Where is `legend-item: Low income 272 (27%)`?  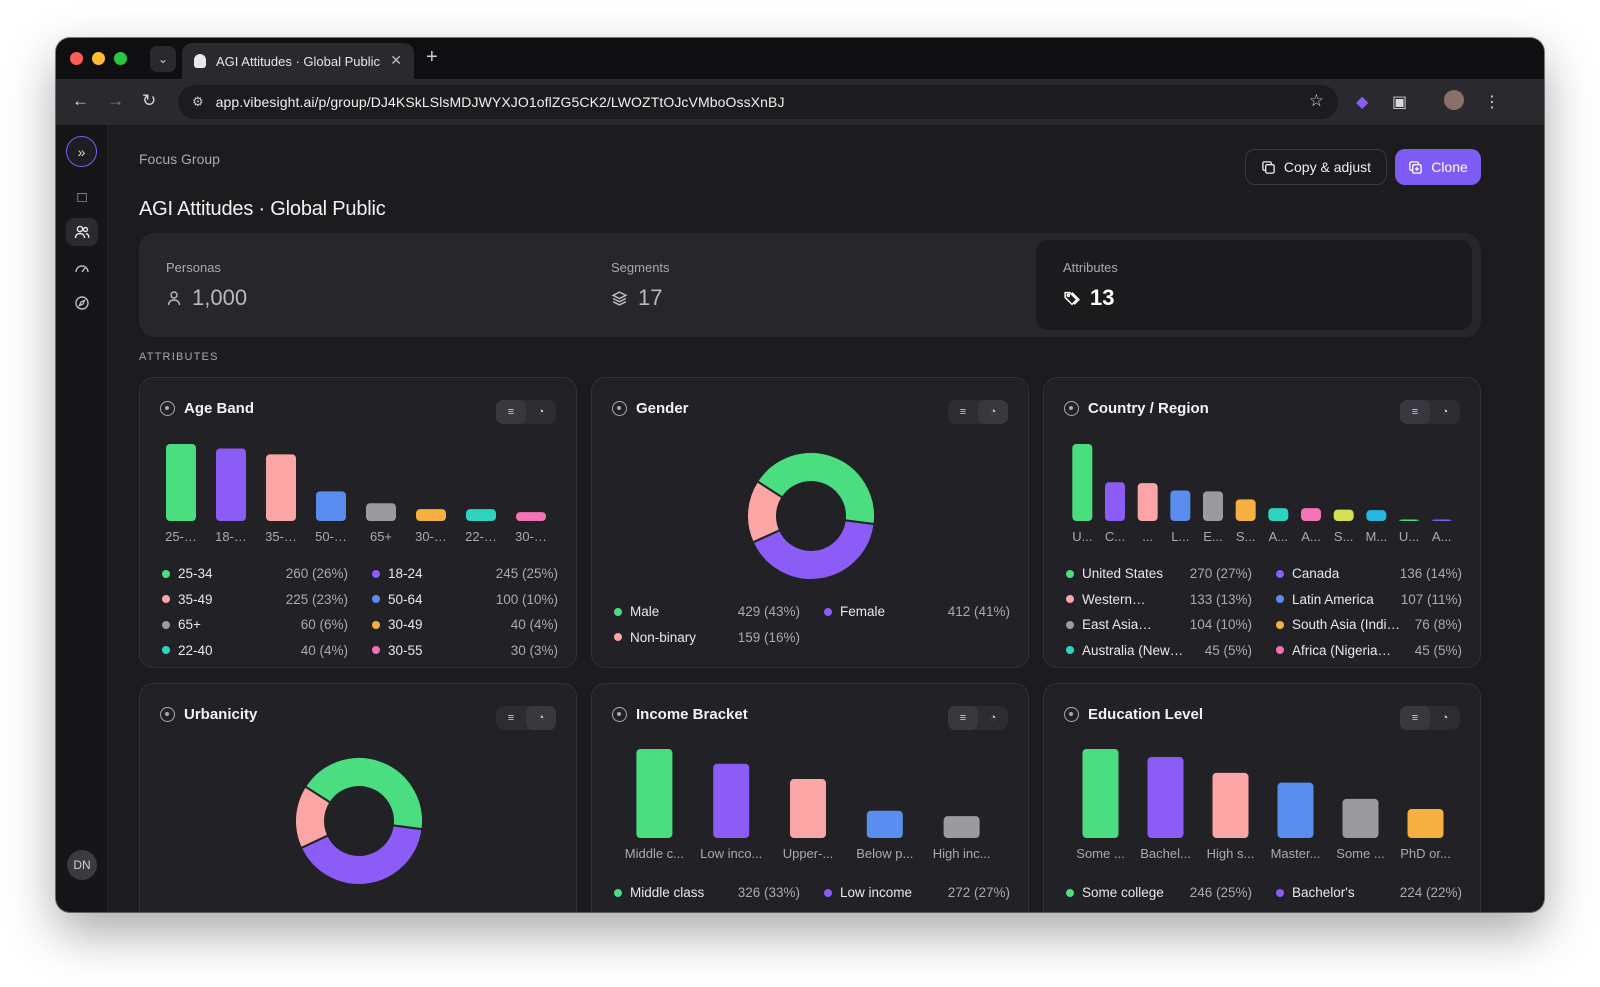 legend-item: Low income 272 (27%) is located at coordinates (911, 892).